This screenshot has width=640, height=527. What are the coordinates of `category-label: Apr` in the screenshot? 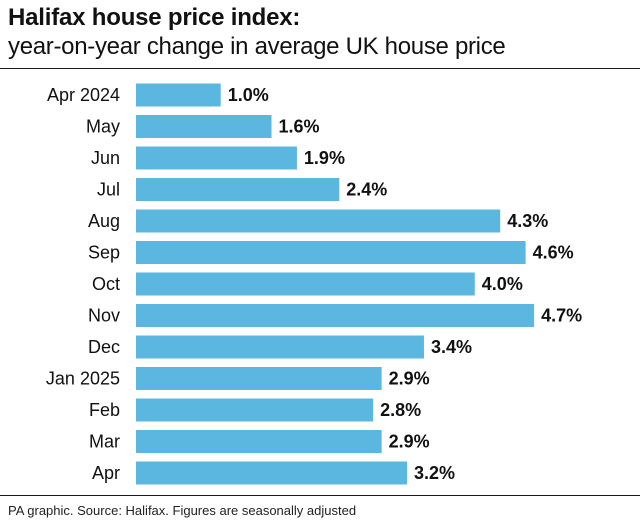 It's located at (106, 473).